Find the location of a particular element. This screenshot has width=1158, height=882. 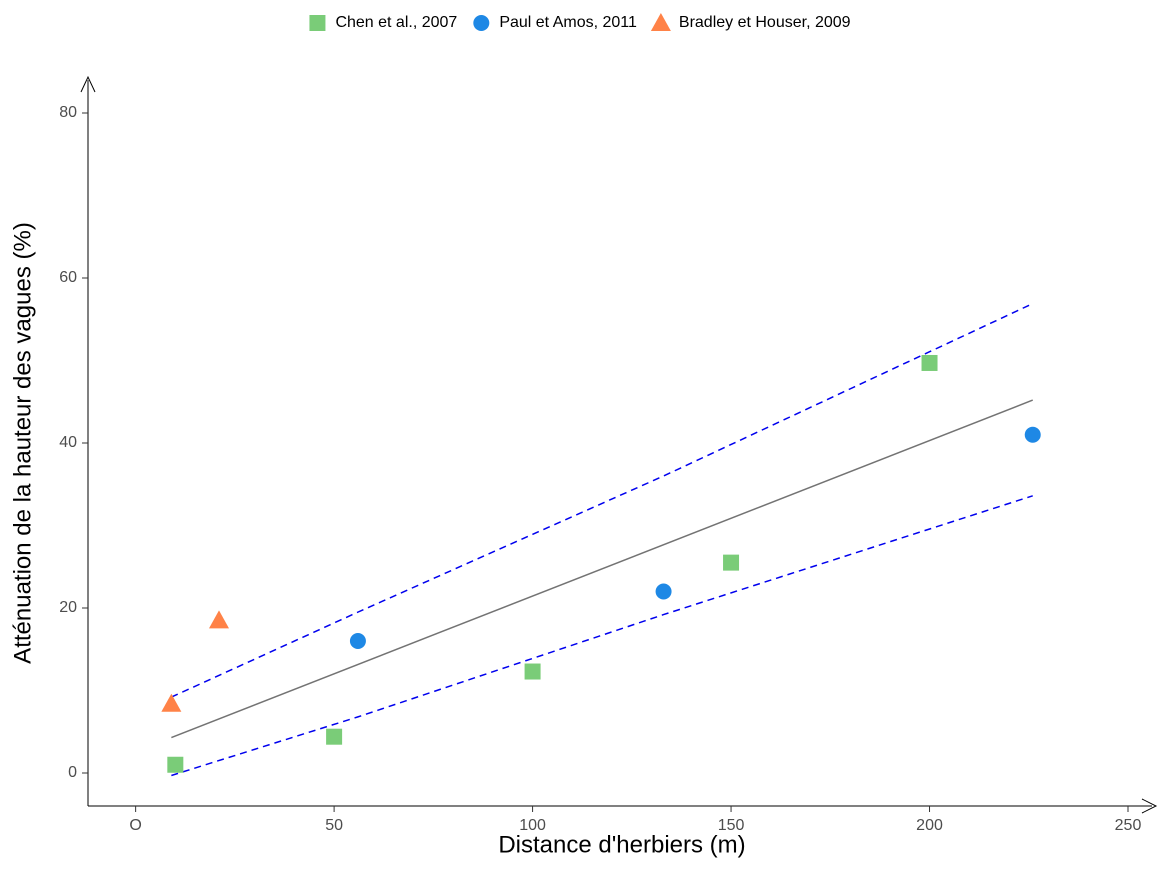

y-tick-label: 0 is located at coordinates (72, 772).